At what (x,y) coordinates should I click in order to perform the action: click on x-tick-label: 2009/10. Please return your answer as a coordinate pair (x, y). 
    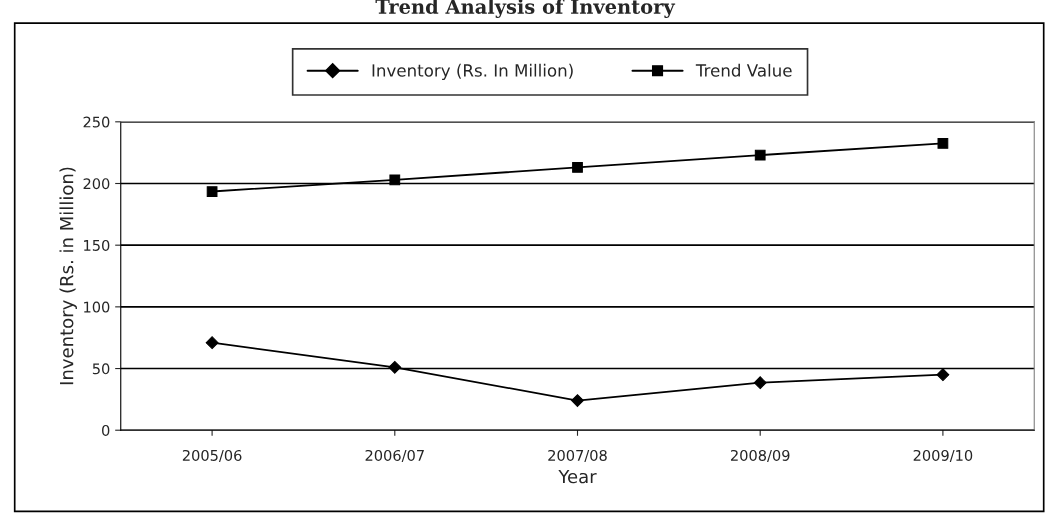
    Looking at the image, I should click on (943, 456).